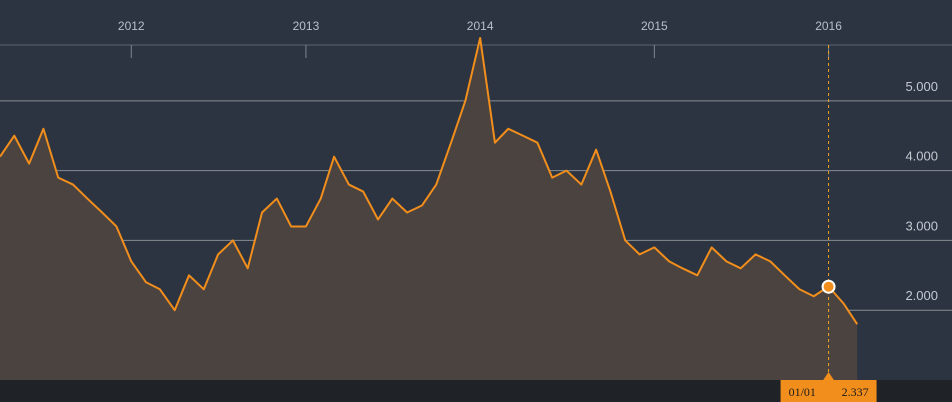  I want to click on x-tick-label: 2012, so click(131, 26).